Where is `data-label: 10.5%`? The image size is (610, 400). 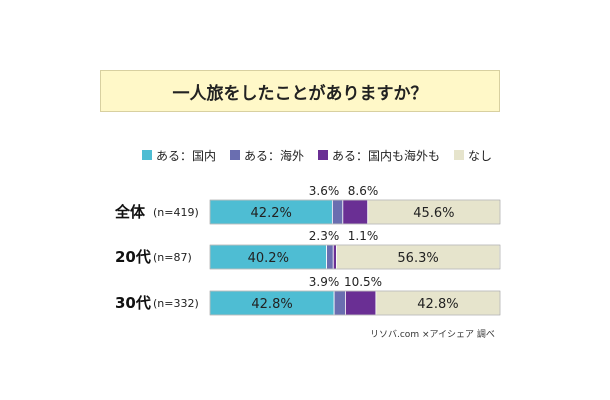 data-label: 10.5% is located at coordinates (363, 282).